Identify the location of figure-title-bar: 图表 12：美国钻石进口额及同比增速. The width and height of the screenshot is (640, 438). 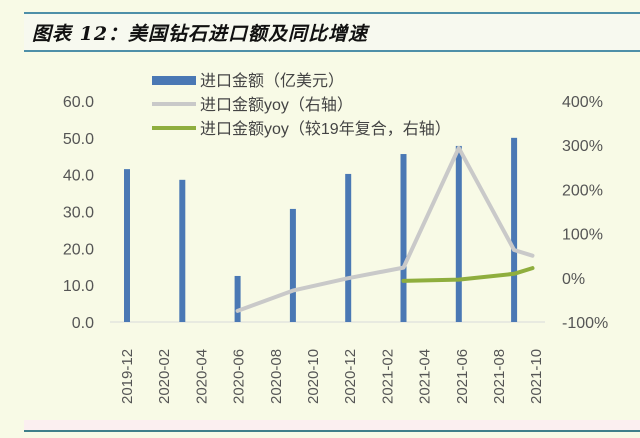
(332, 32).